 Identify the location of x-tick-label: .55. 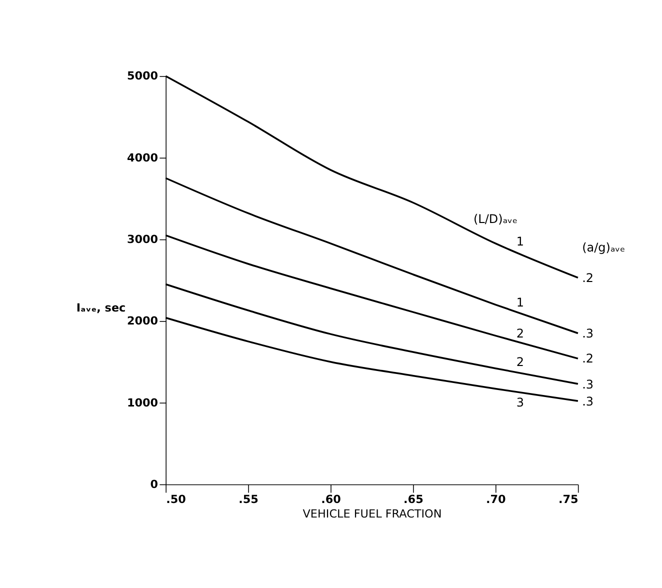
(248, 499).